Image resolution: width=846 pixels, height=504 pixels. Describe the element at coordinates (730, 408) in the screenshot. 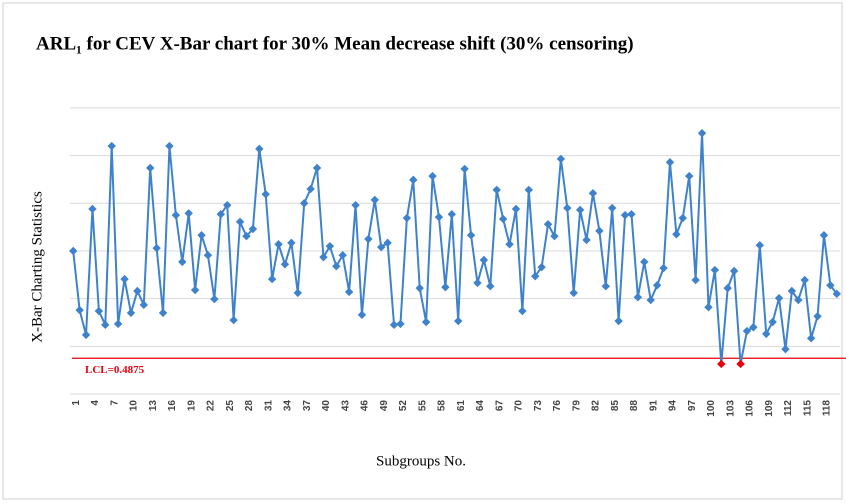

I see `x-tick-label: 103` at that location.